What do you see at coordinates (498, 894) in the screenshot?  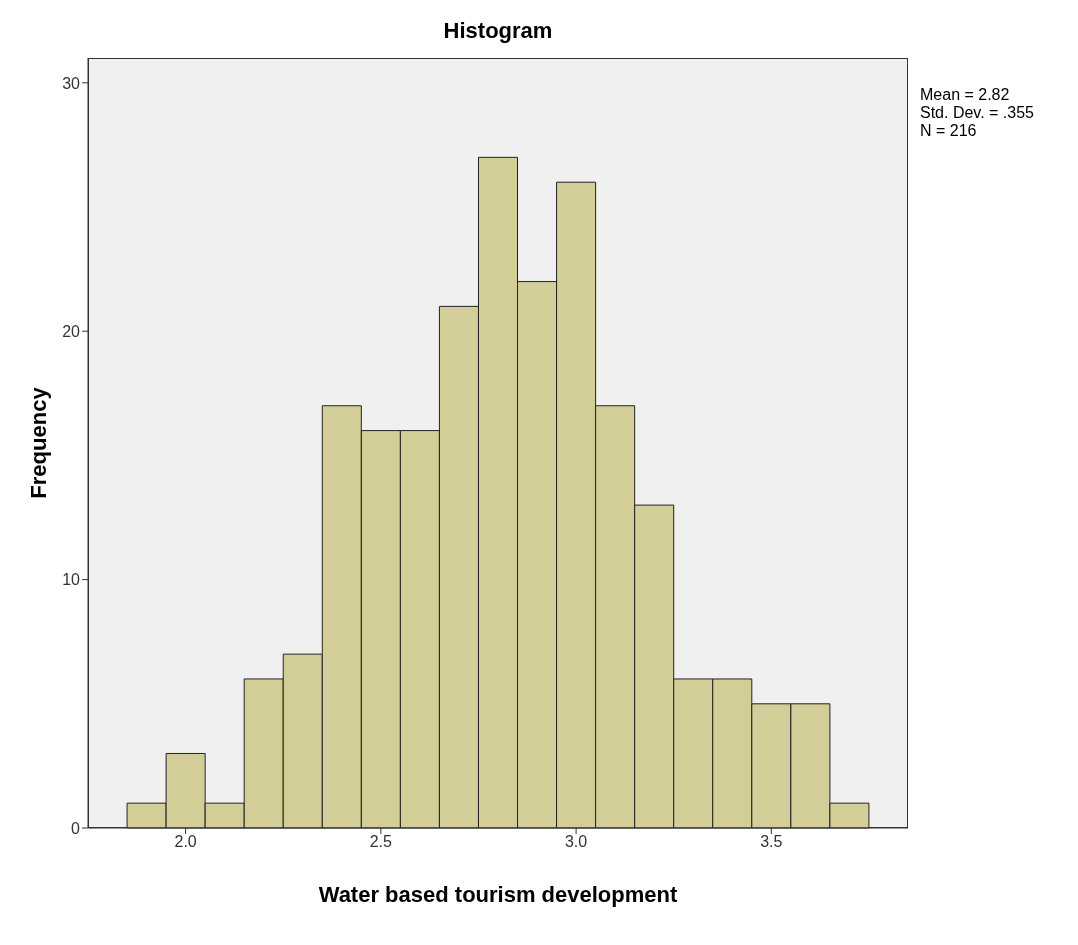 I see `x-axis-title: Water based tourism development` at bounding box center [498, 894].